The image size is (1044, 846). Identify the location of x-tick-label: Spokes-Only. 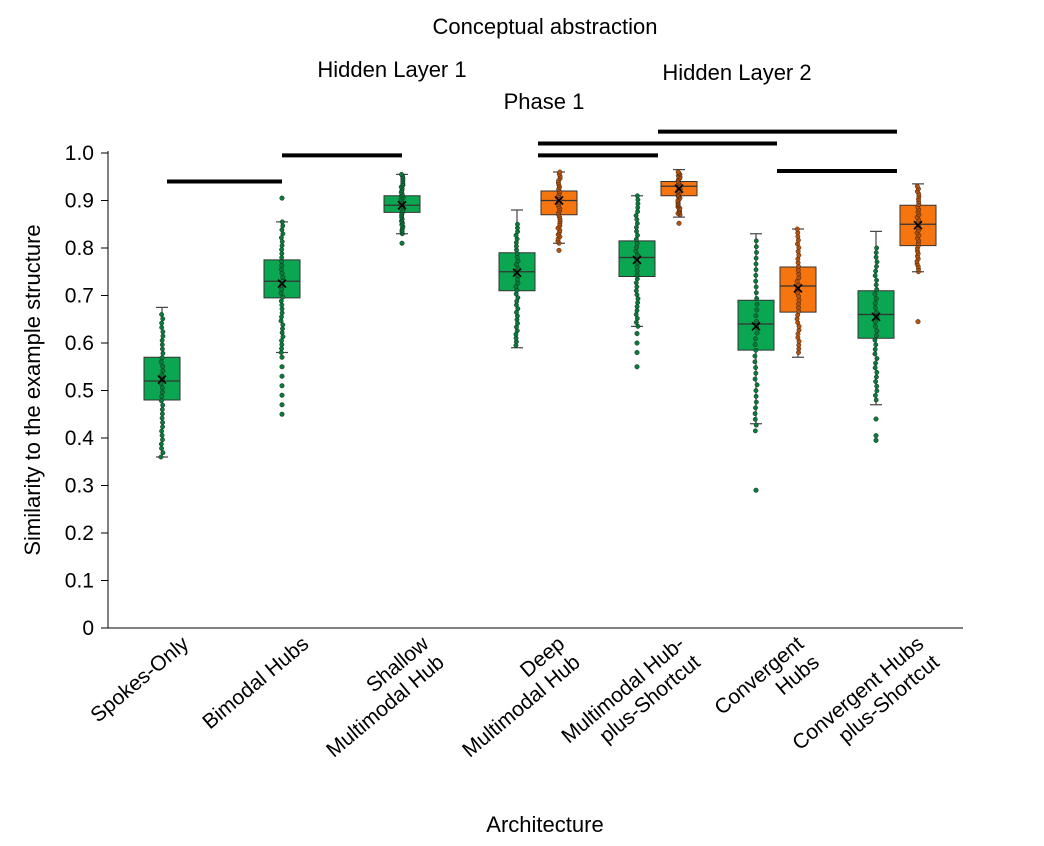
(139, 679).